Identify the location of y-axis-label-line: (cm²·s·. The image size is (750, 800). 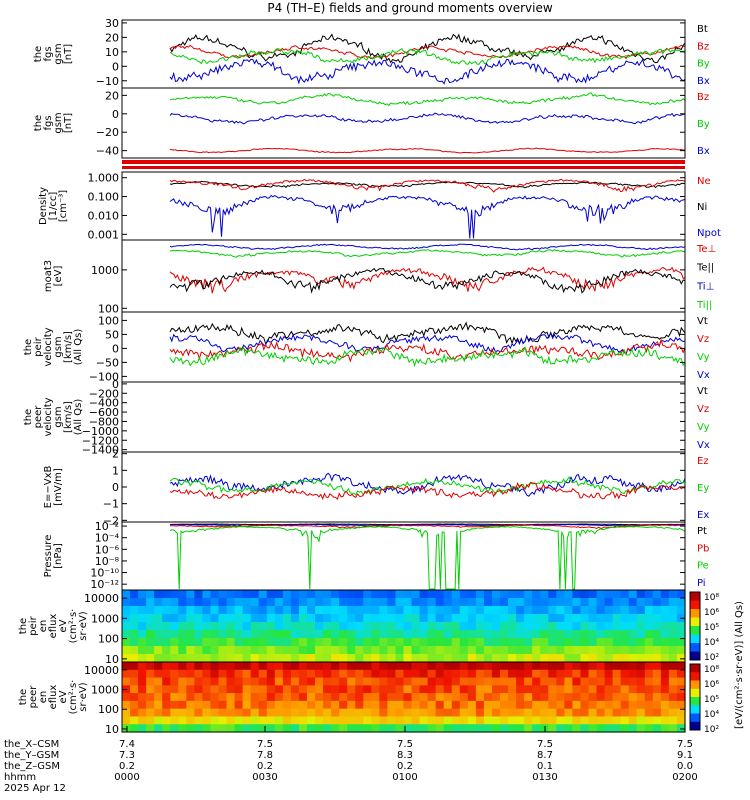
(73, 697).